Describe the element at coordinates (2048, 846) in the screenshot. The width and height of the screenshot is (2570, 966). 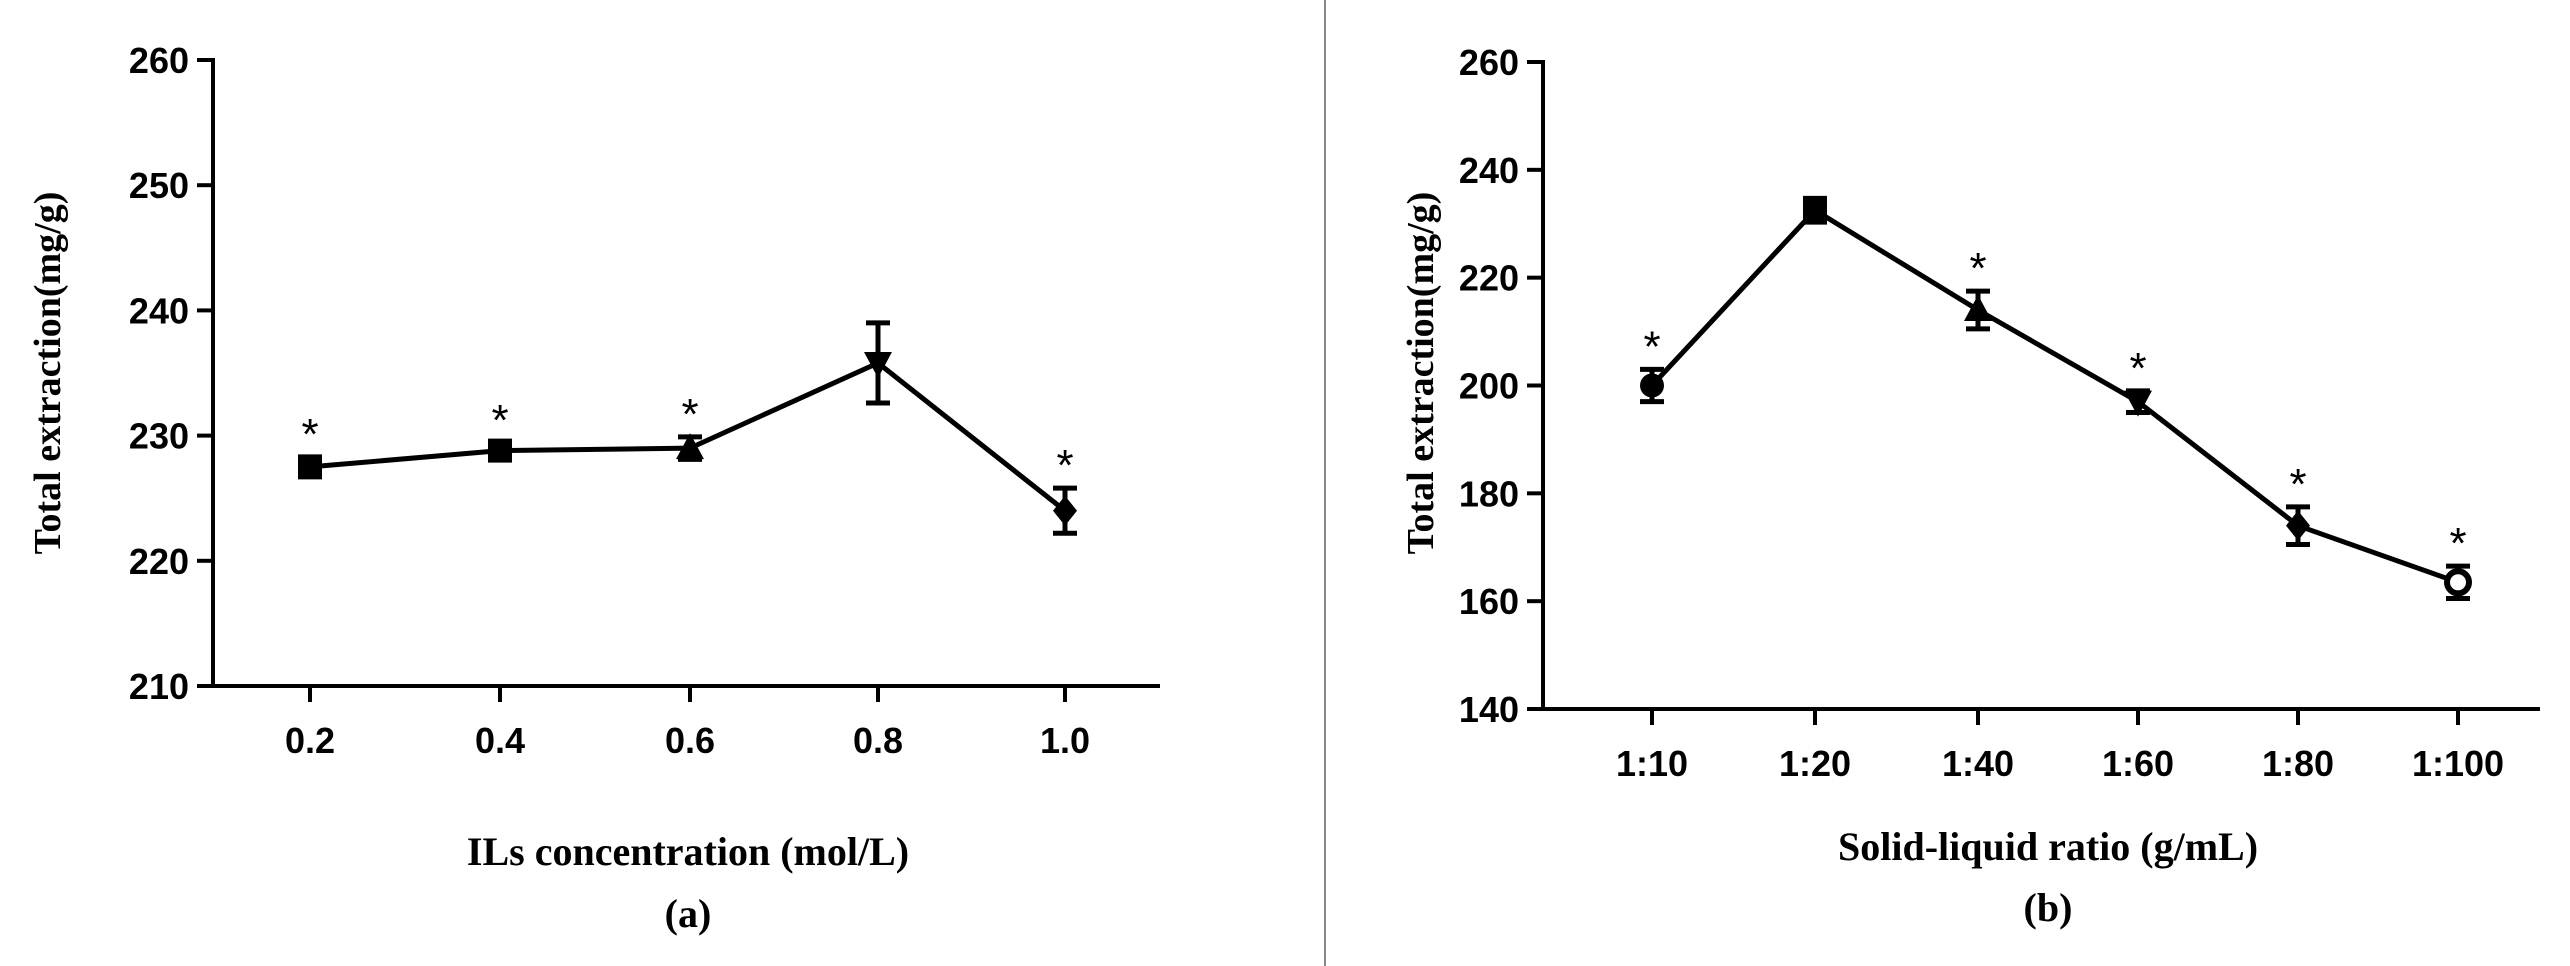
I see `x-axis-title: Solid-liquid ratio (g/mL)` at that location.